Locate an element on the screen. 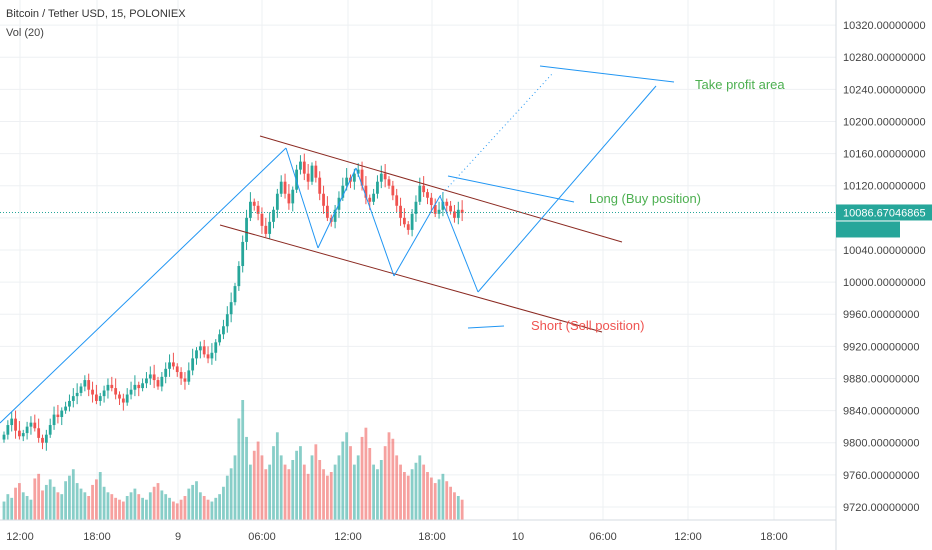 The height and width of the screenshot is (550, 932). projection-line is located at coordinates (567, 189).